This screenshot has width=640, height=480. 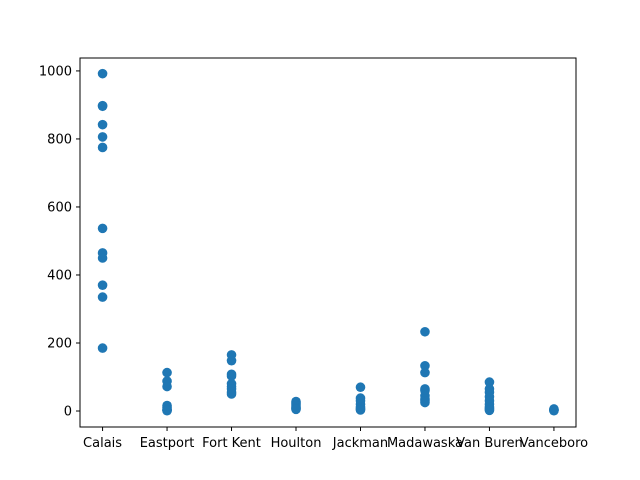 I want to click on y-tick-label: 800, so click(x=59, y=139).